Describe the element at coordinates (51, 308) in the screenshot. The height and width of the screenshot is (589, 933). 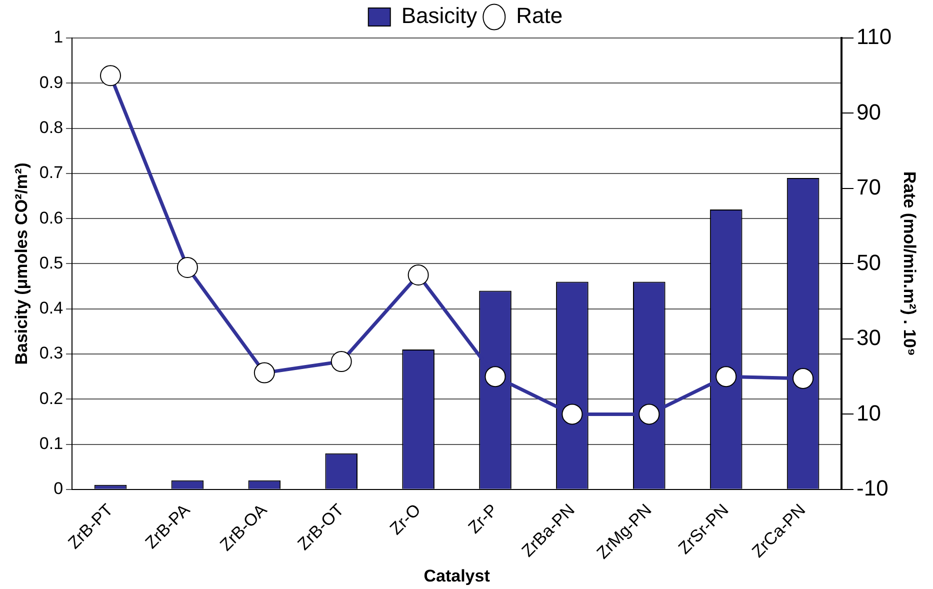
I see `y-tick-label: 0.4` at that location.